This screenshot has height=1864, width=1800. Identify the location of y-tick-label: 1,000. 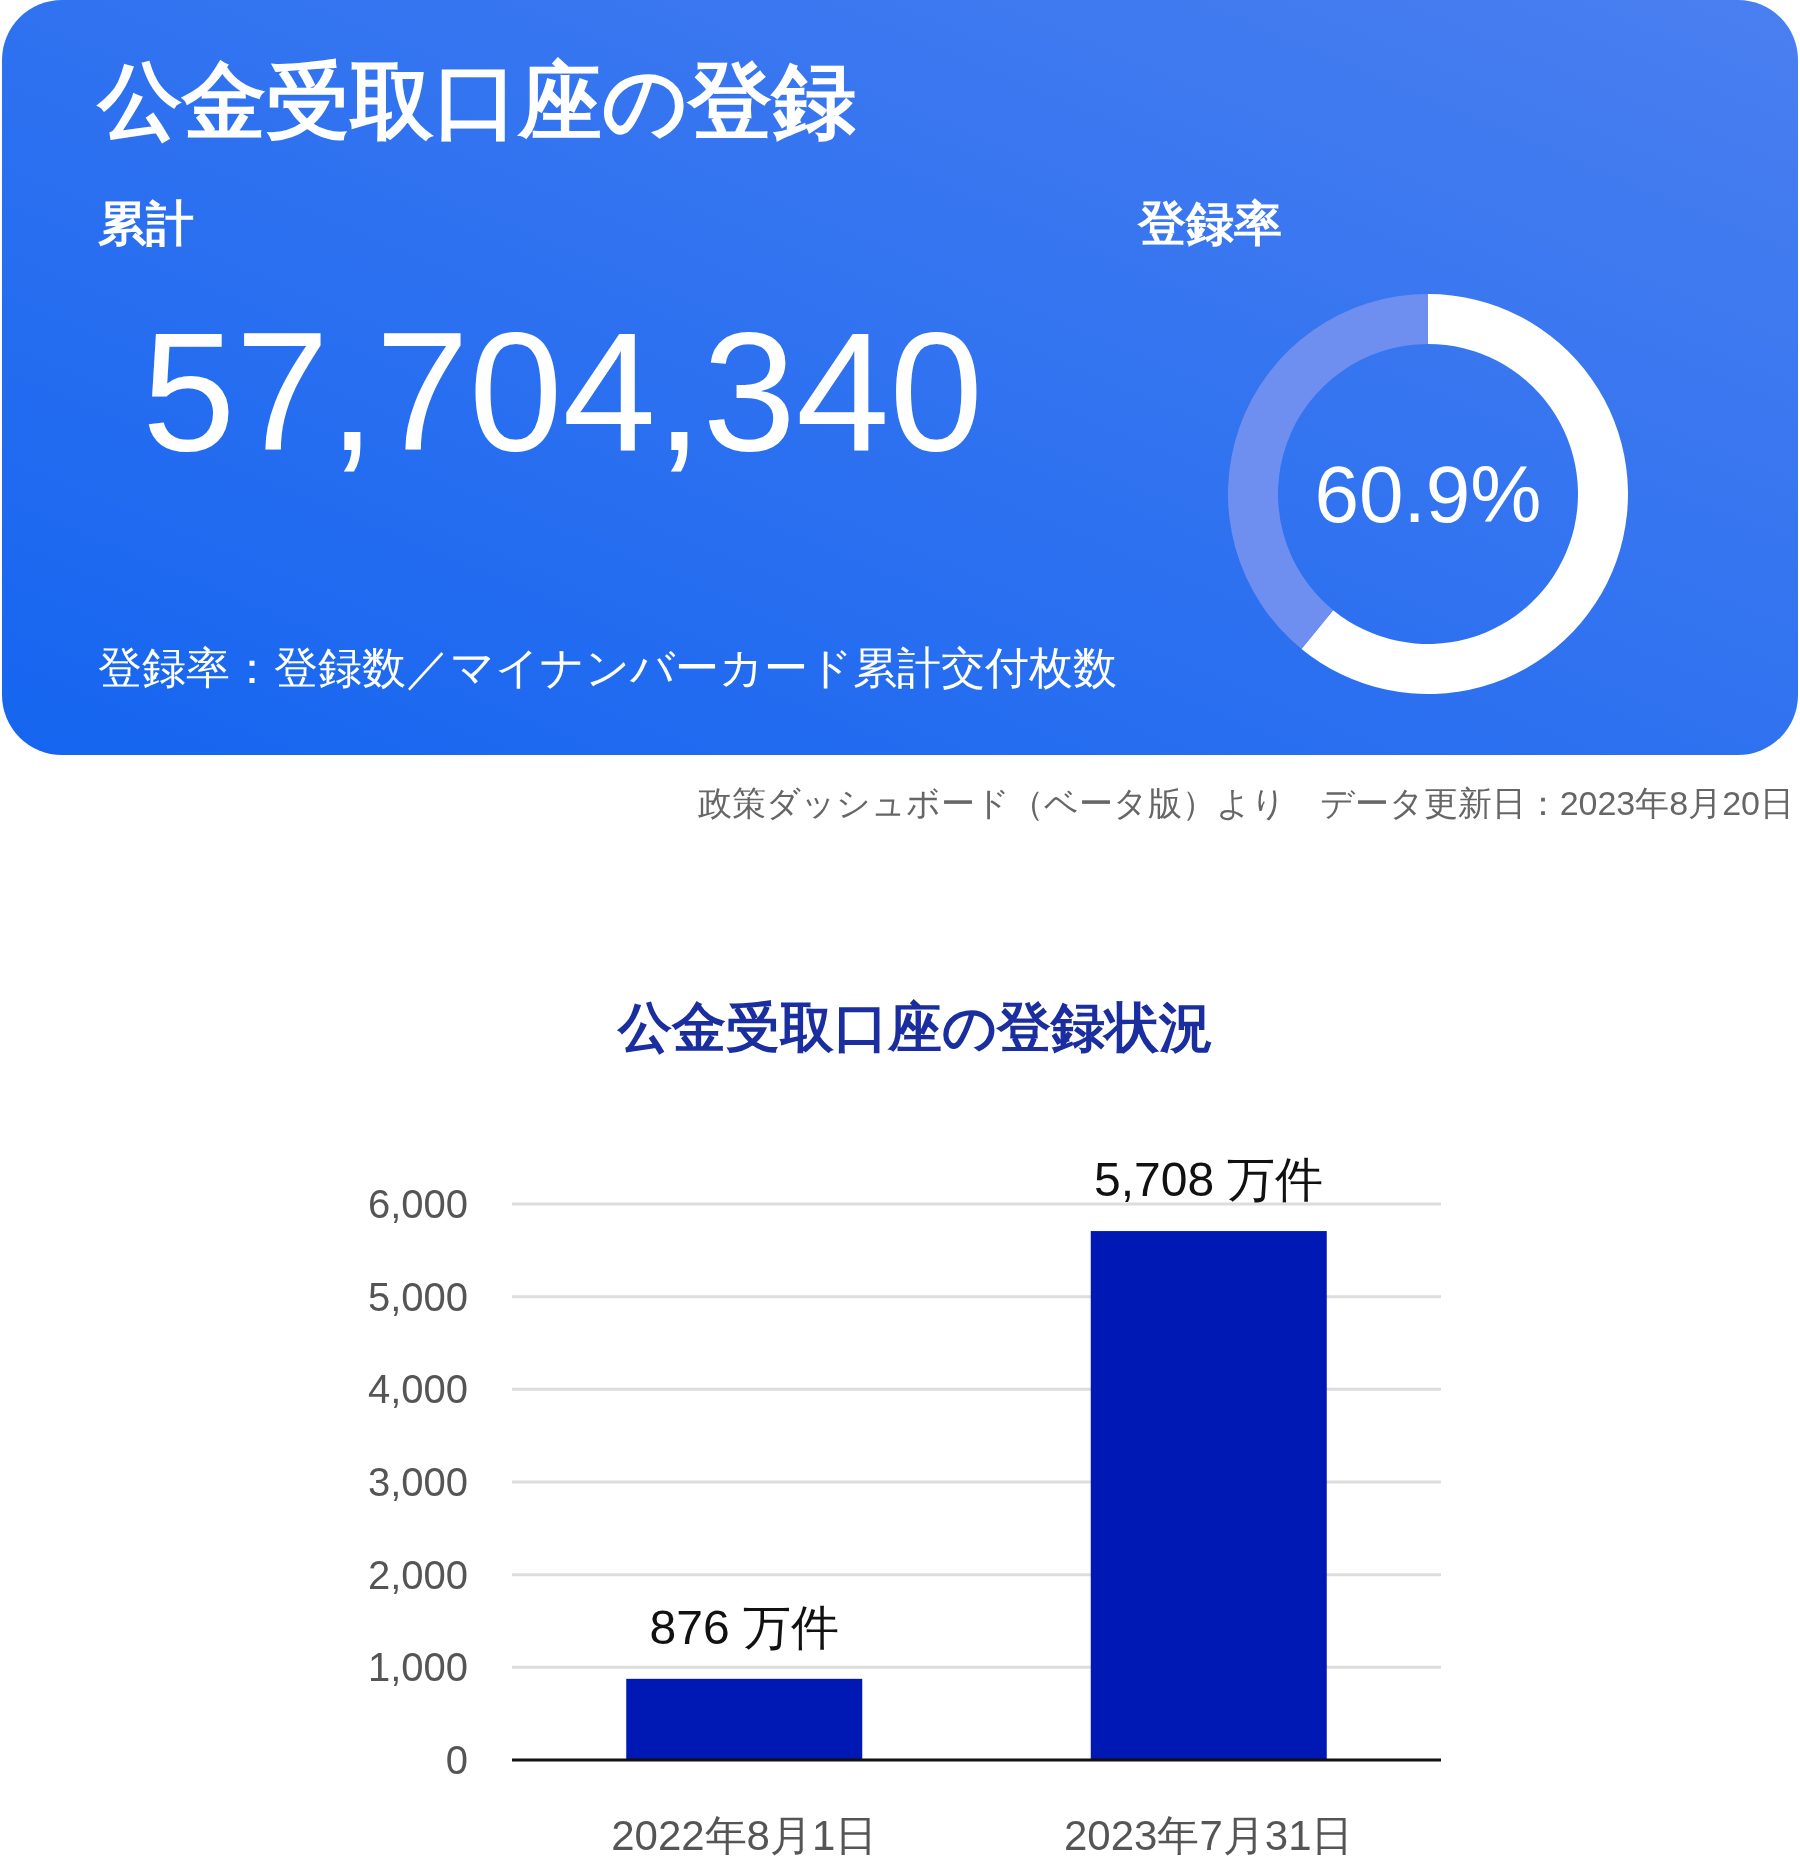
(417, 1667).